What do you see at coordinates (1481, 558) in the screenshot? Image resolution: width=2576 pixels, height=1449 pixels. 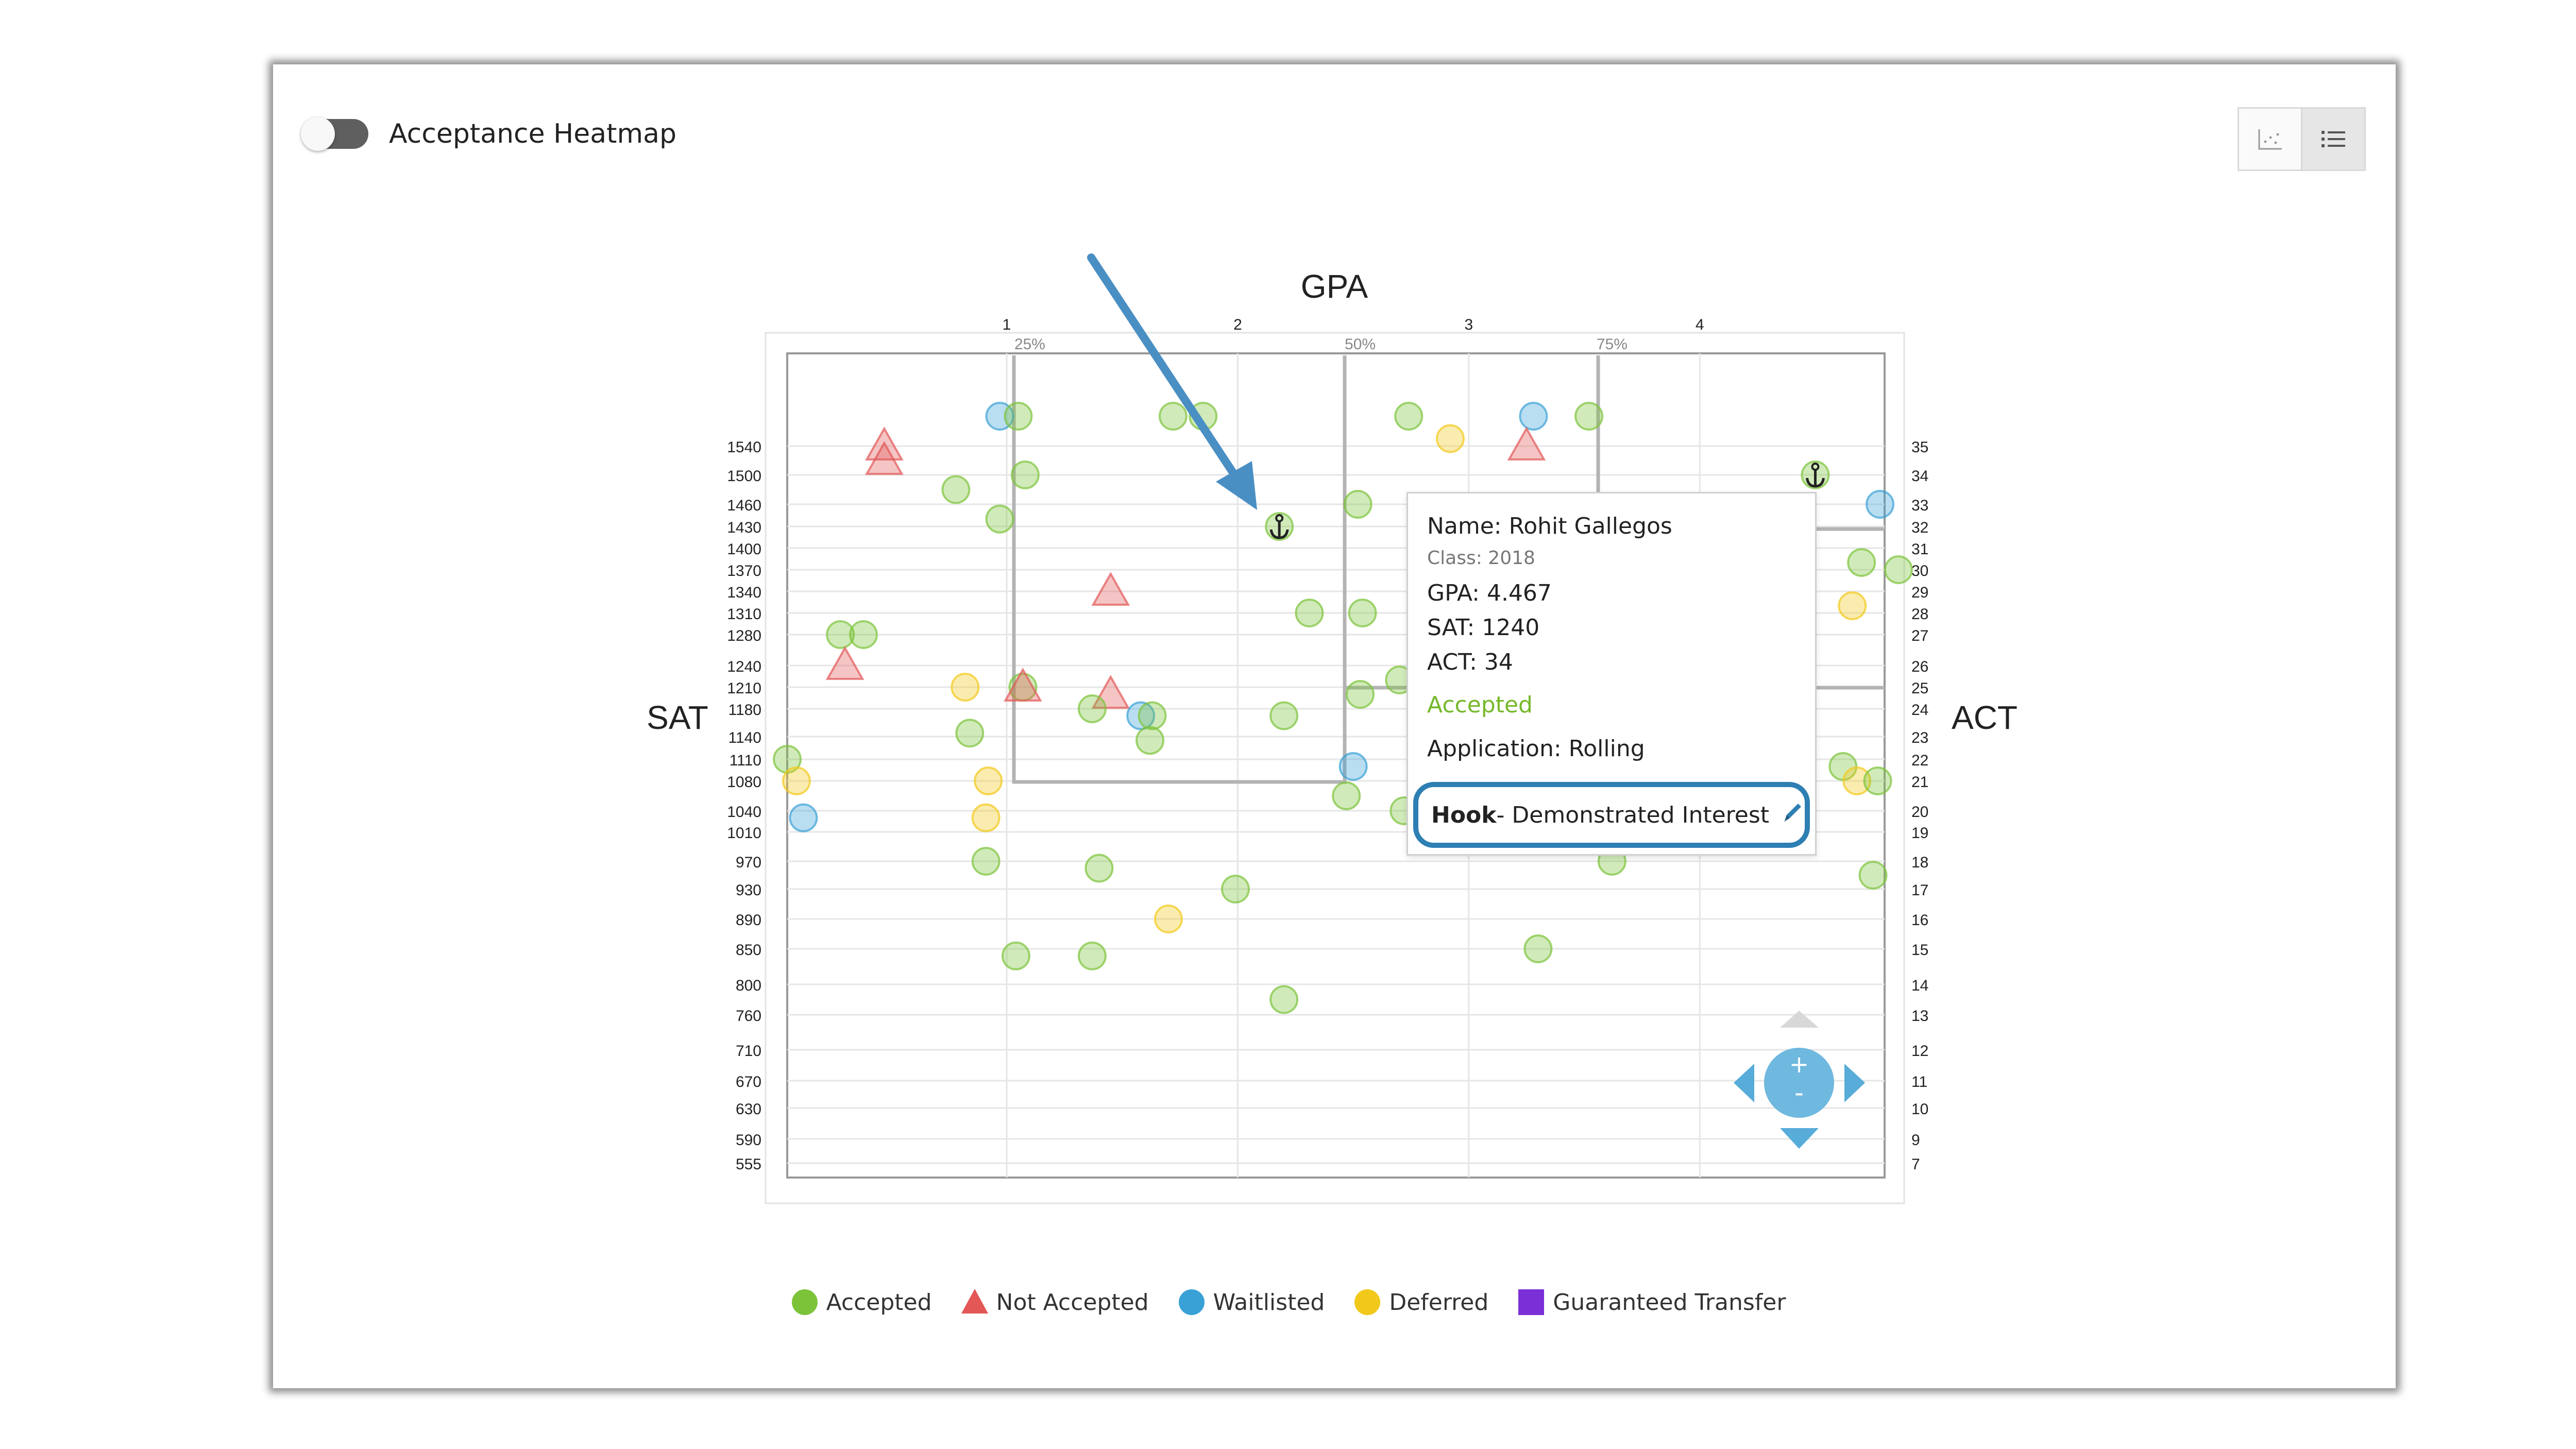 I see `tooltip-class: Class: 2018` at bounding box center [1481, 558].